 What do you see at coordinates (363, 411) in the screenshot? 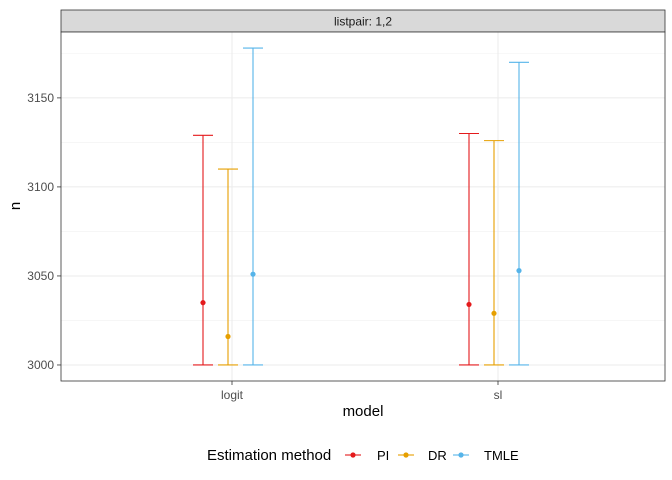
I see `x-axis-title: model` at bounding box center [363, 411].